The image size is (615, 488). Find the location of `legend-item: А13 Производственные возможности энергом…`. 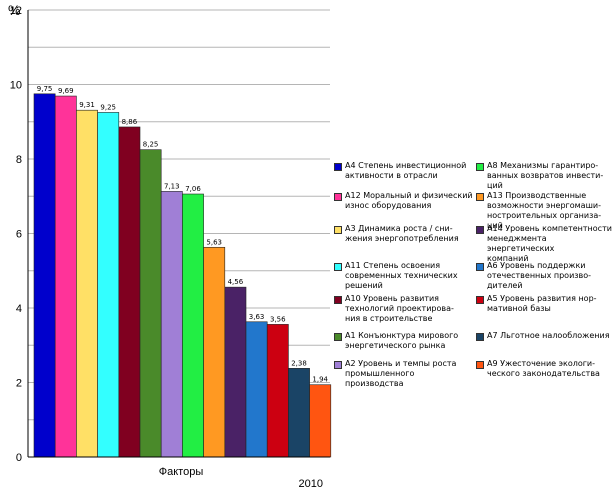

legend-item: А13 Производственные возможности энергом… is located at coordinates (545, 211).